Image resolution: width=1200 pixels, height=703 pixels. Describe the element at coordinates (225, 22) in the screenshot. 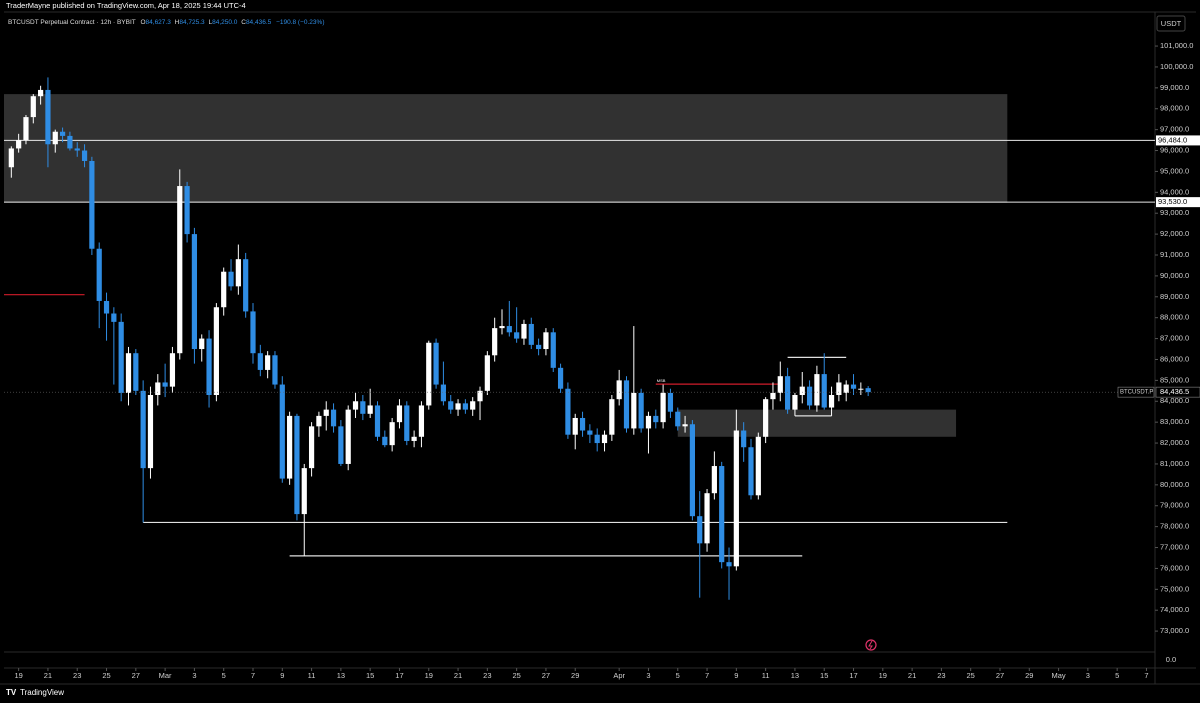

I see `legend-value: 84,250.0` at that location.